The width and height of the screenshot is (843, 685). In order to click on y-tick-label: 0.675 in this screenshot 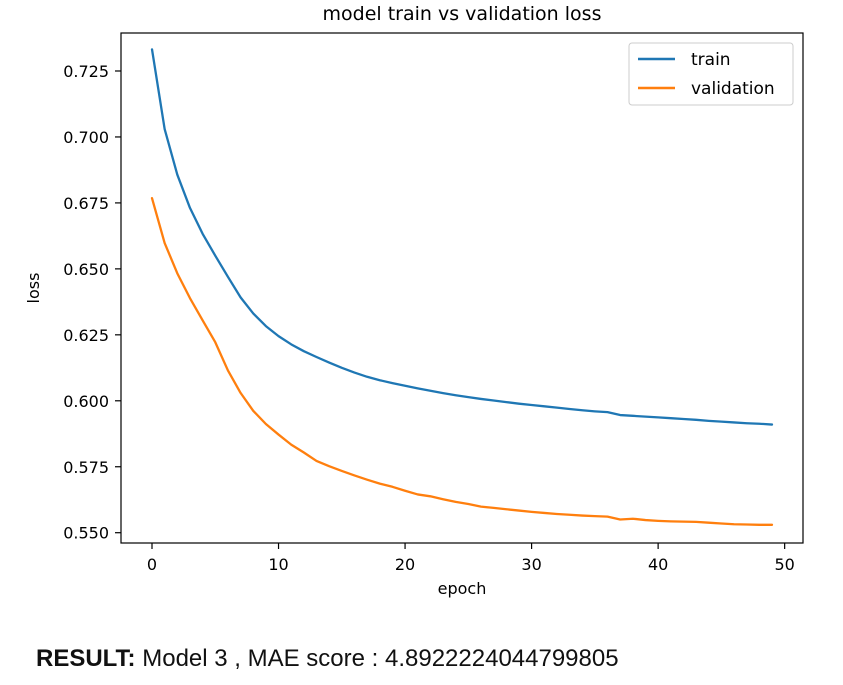, I will do `click(86, 203)`.